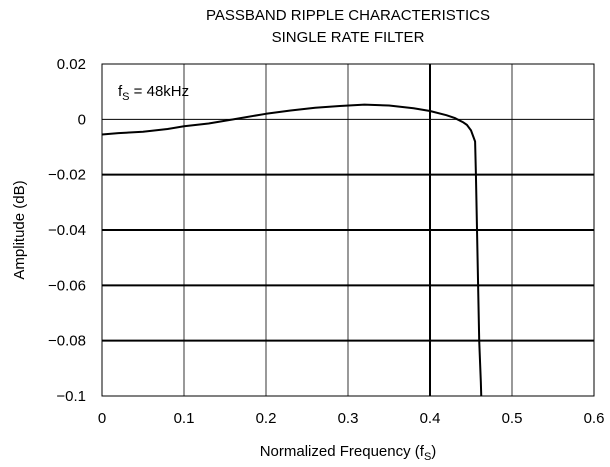  Describe the element at coordinates (594, 418) in the screenshot. I see `x-tick-label: 0.6` at that location.